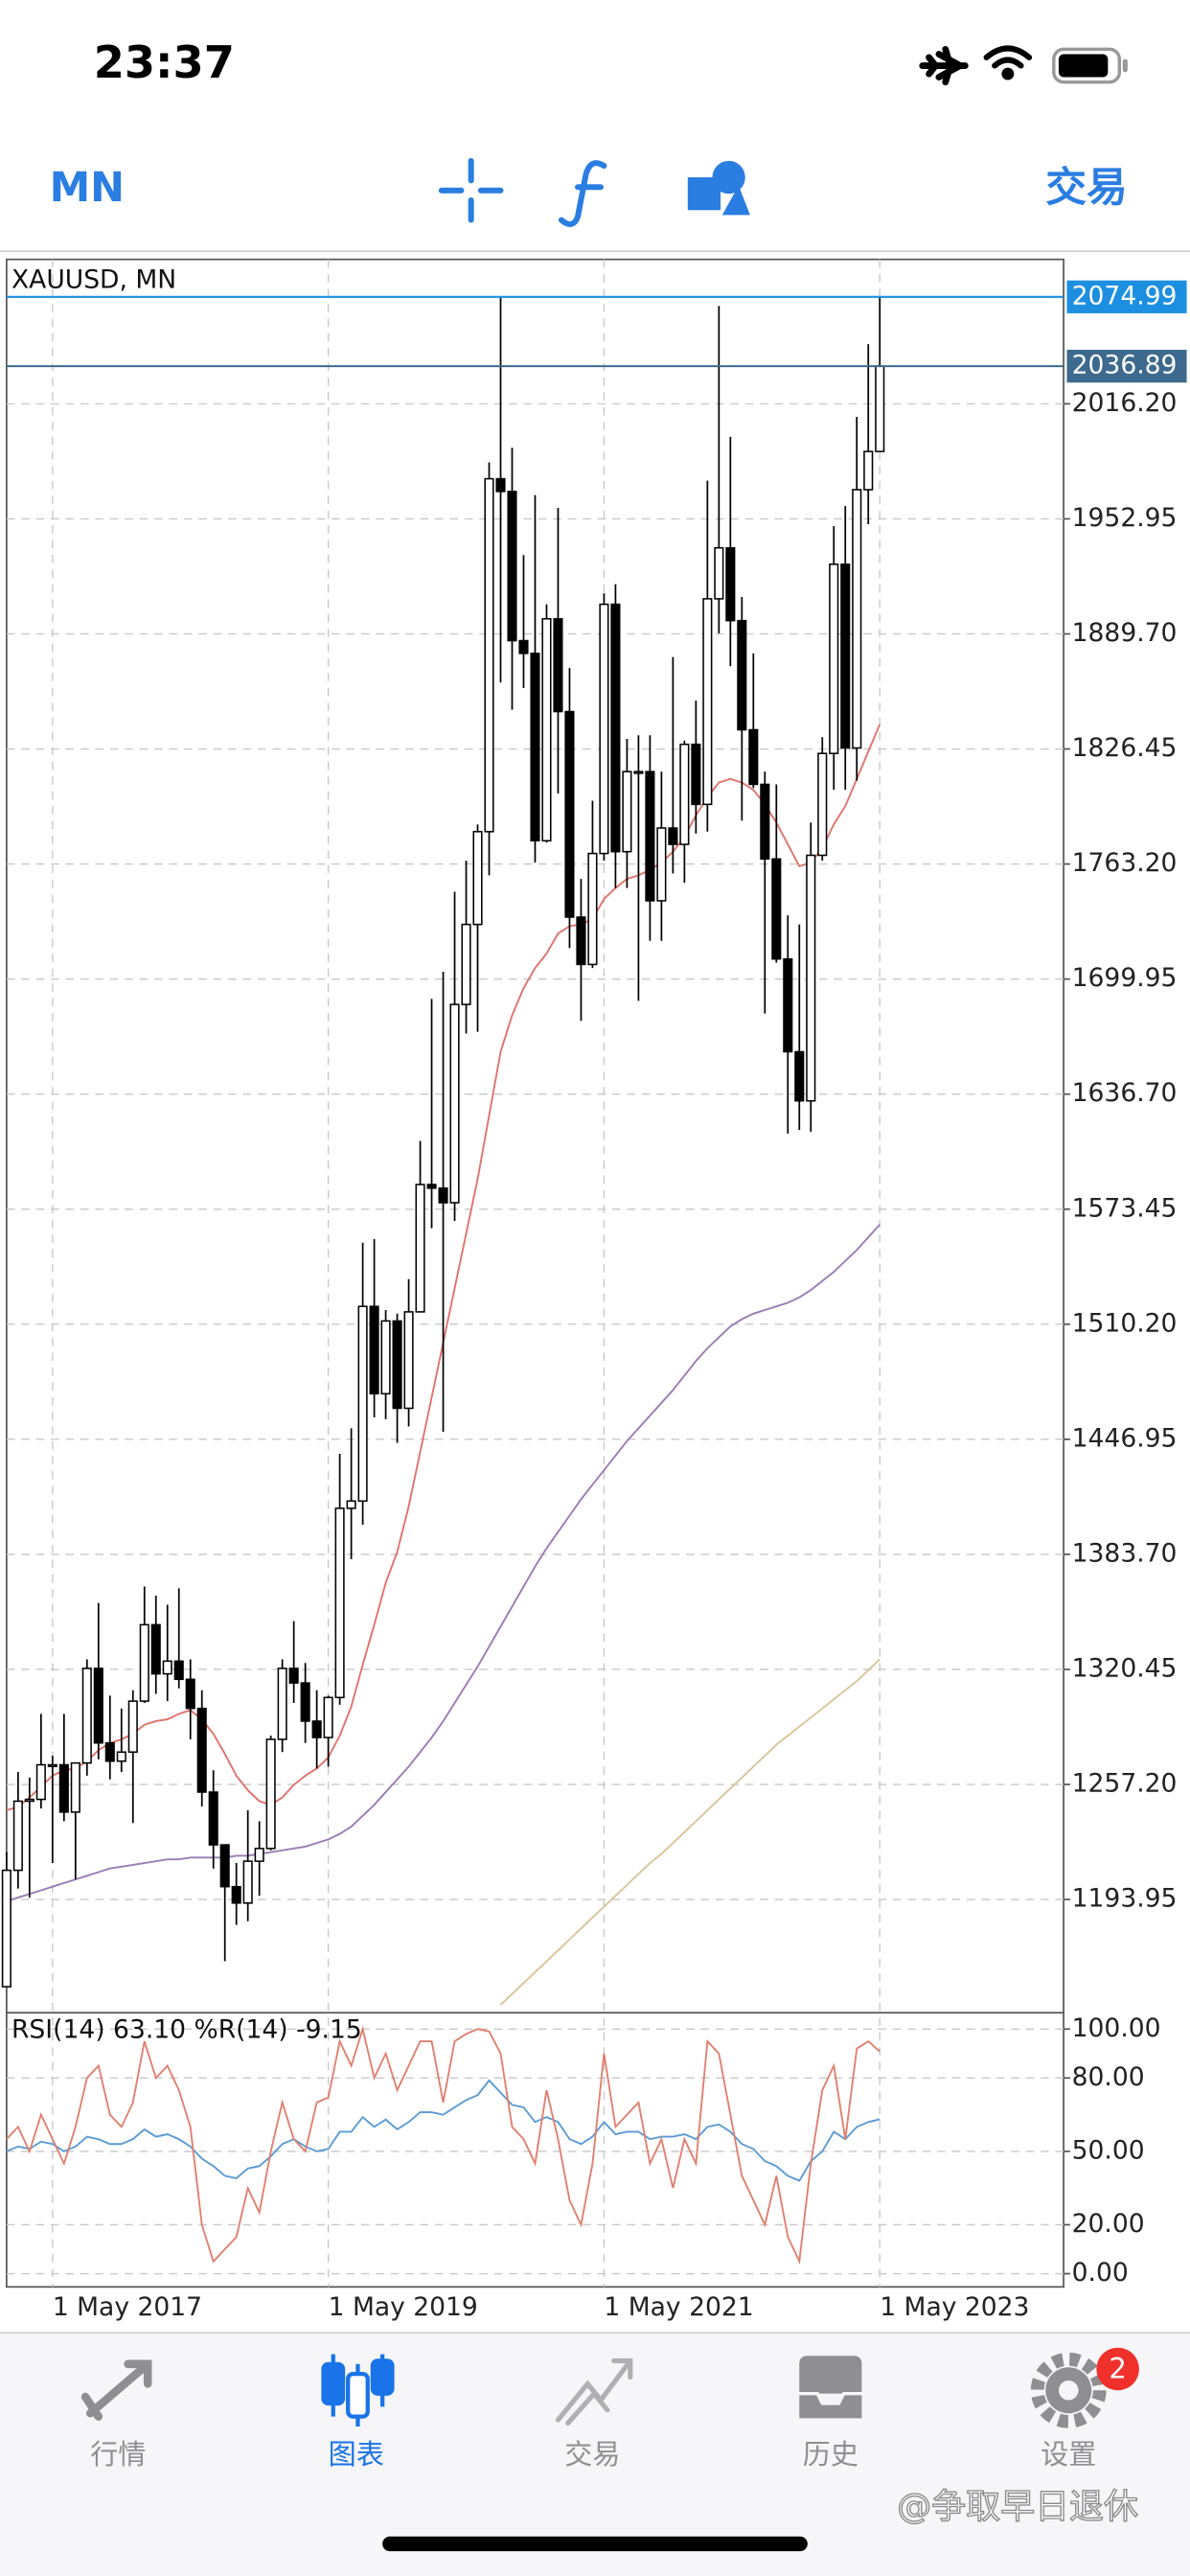 The image size is (1190, 2576). I want to click on price-label: 2036.89, so click(1125, 365).